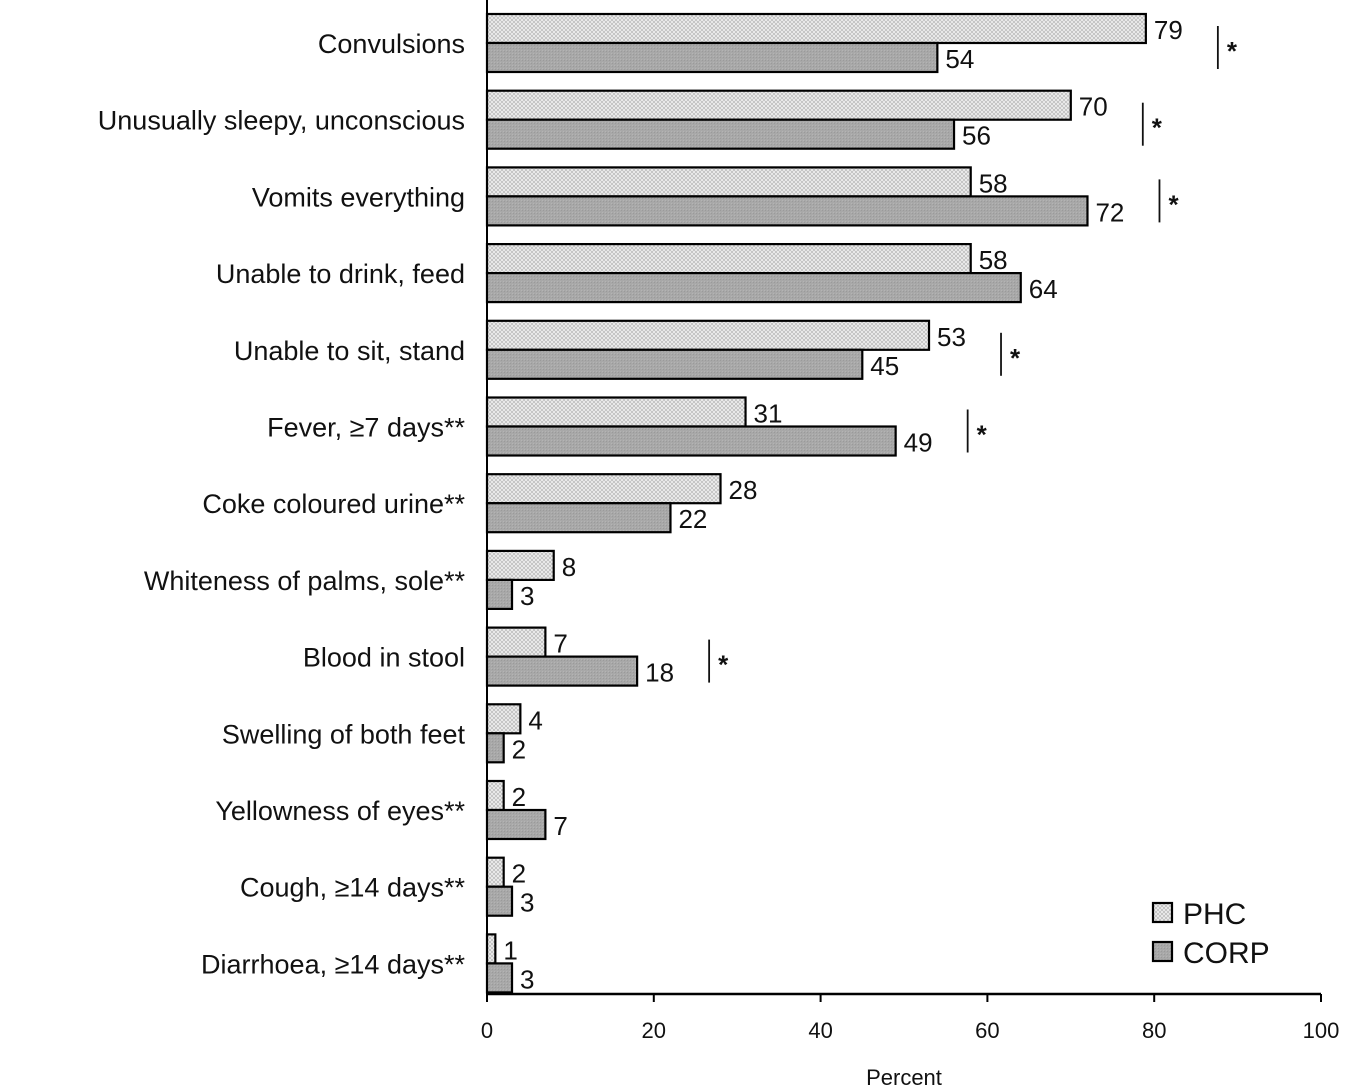 This screenshot has height=1091, width=1350. What do you see at coordinates (569, 567) in the screenshot?
I see `data-label-phc: 8` at bounding box center [569, 567].